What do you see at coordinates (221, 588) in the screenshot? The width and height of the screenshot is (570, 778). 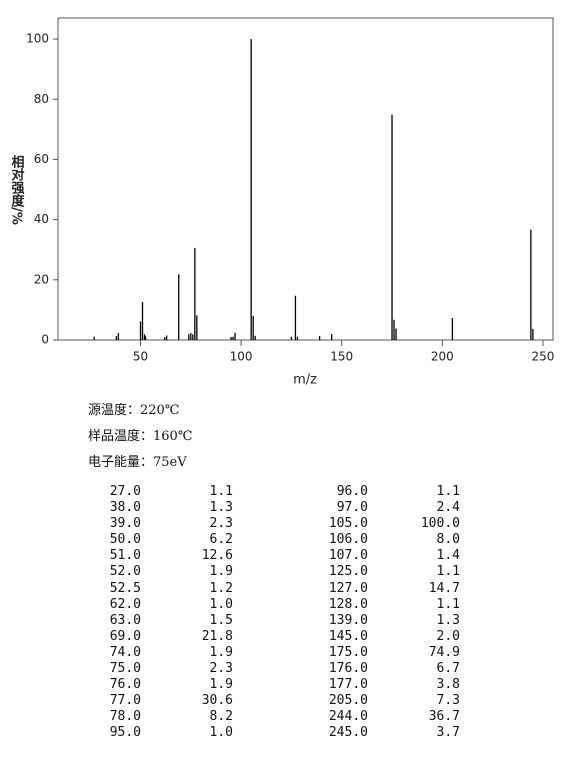 I see `table-cell: 1.2` at bounding box center [221, 588].